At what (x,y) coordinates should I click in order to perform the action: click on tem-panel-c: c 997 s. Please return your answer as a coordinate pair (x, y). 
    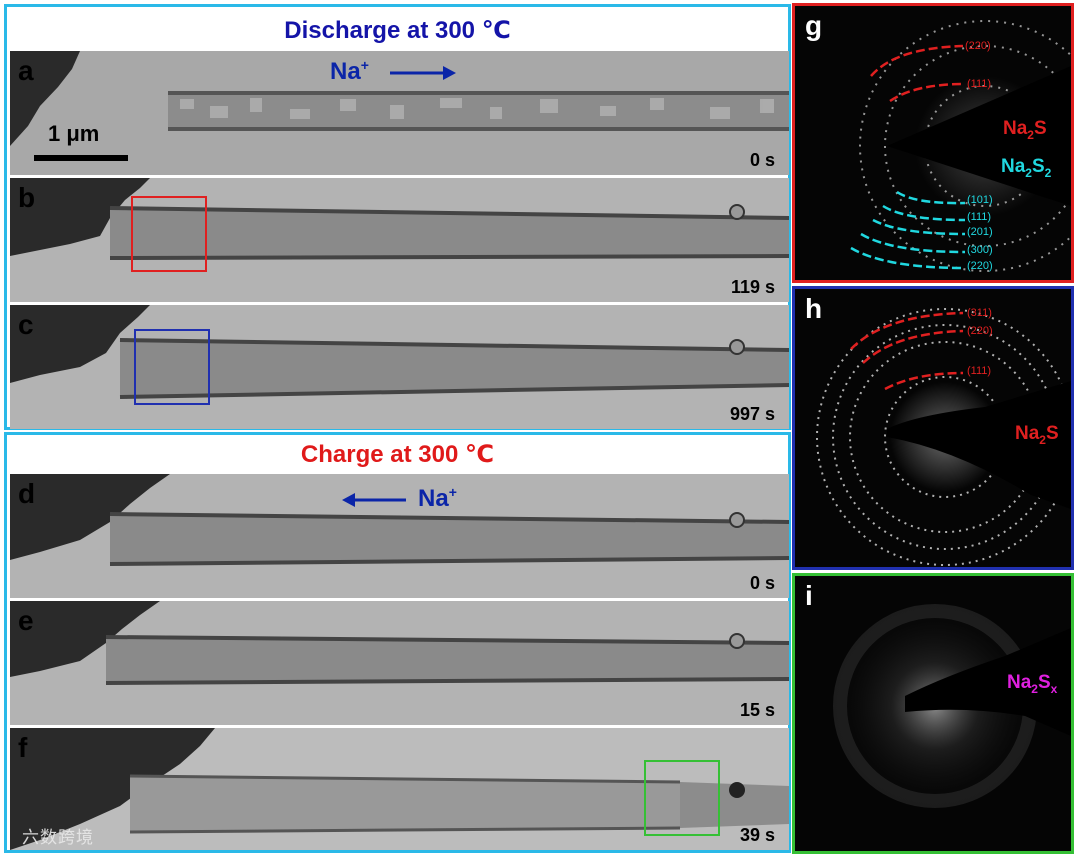
    Looking at the image, I should click on (399, 367).